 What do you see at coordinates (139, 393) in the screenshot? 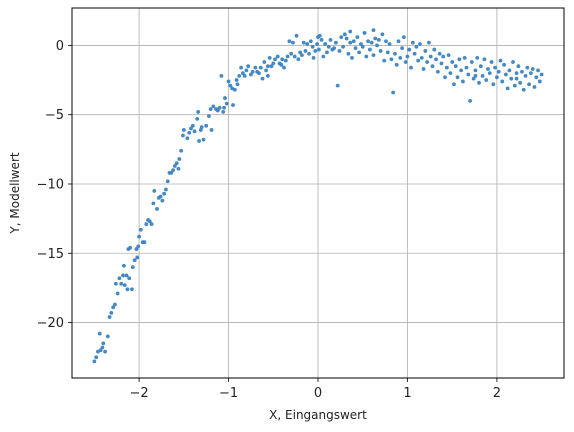
I see `x-tick-label: −2` at bounding box center [139, 393].